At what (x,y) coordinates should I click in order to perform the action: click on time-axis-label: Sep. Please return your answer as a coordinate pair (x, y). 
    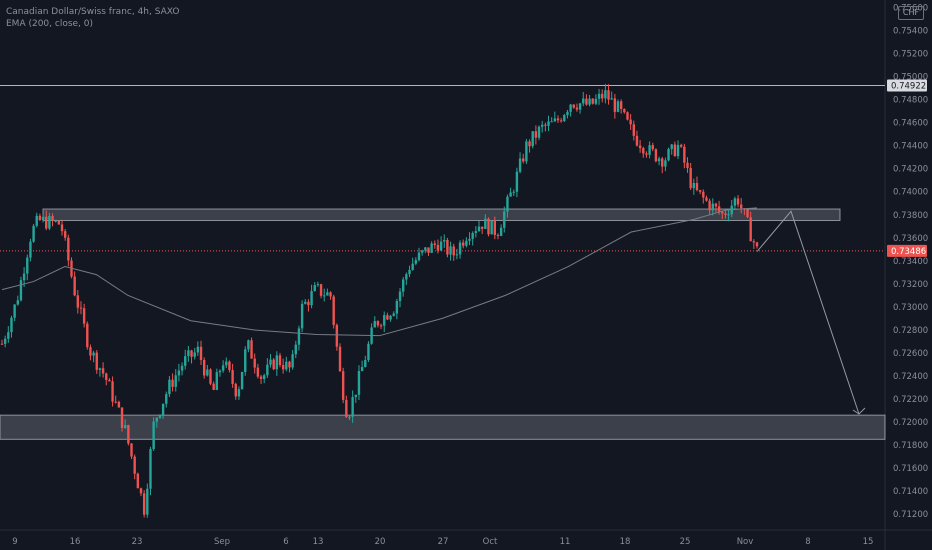
    Looking at the image, I should click on (222, 542).